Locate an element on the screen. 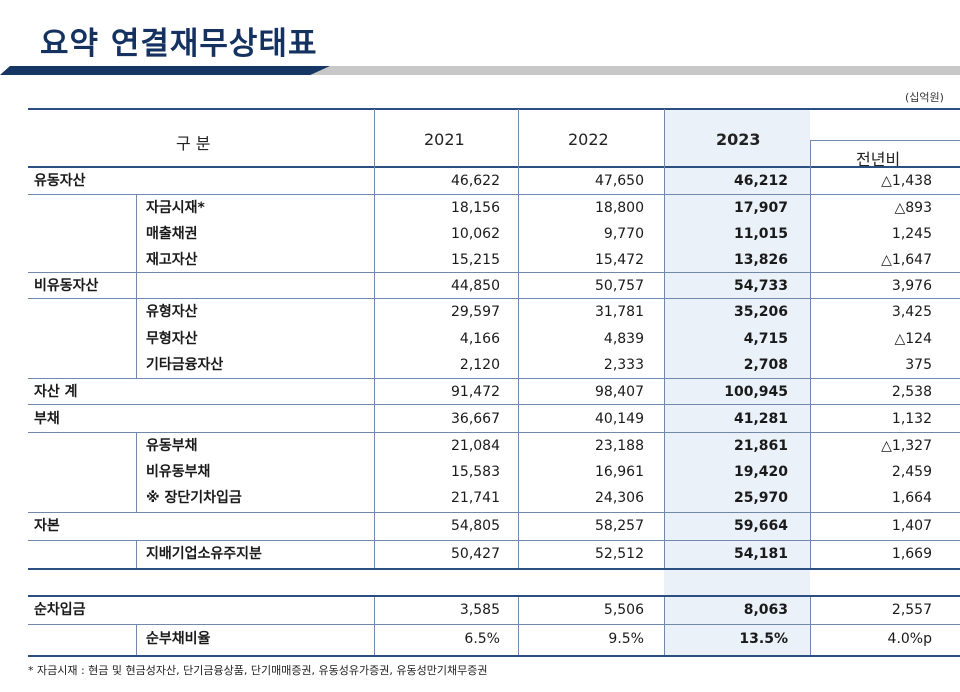 The height and width of the screenshot is (692, 960). page-title: 요약 연결재무상태표 is located at coordinates (179, 44).